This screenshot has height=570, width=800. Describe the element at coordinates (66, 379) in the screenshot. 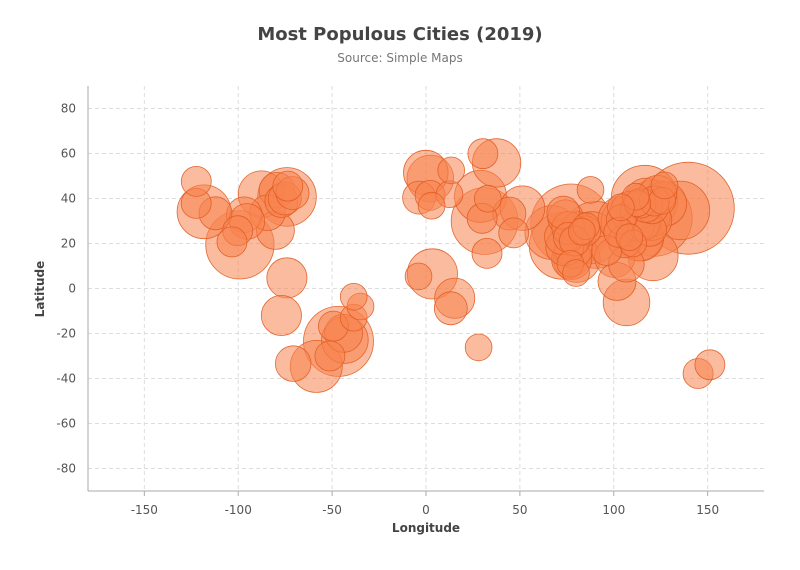

I see `y-tick-label: -40` at that location.